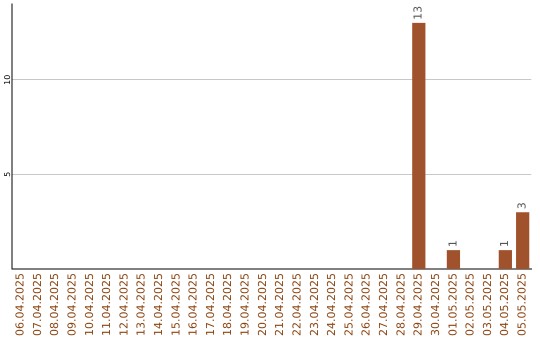  What do you see at coordinates (470, 304) in the screenshot?
I see `x-tick-label: 02.05.2025` at bounding box center [470, 304].